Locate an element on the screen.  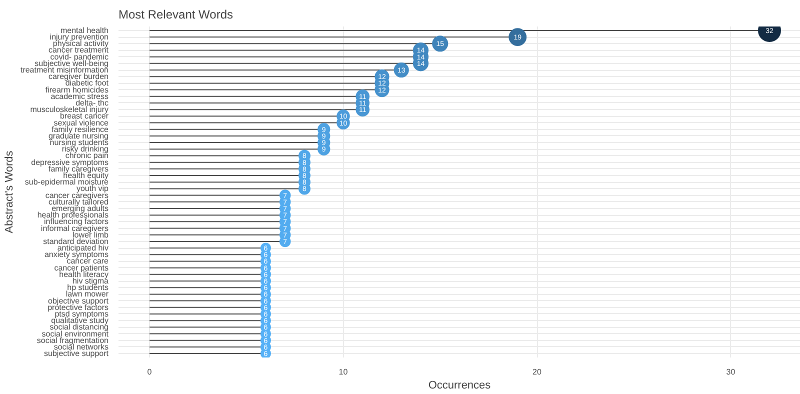
y-tick-label: social networks is located at coordinates (81, 347).